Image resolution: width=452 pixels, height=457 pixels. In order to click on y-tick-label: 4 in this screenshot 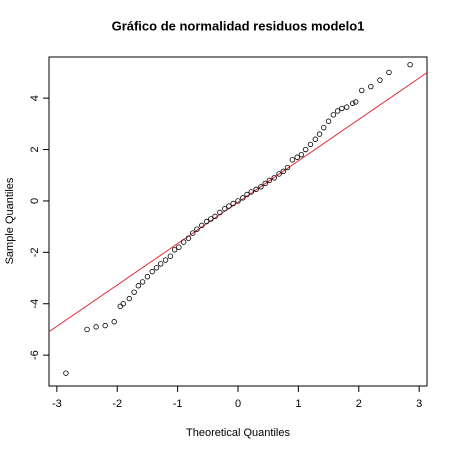, I will do `click(35, 98)`.